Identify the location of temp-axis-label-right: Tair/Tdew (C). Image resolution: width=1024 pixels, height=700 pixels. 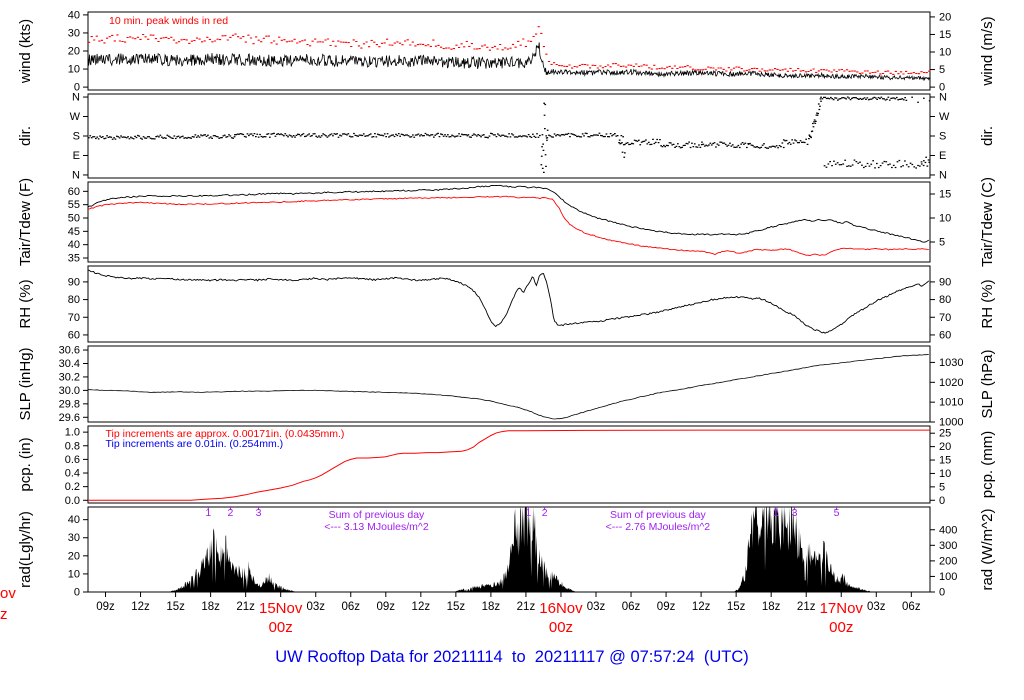
(987, 222).